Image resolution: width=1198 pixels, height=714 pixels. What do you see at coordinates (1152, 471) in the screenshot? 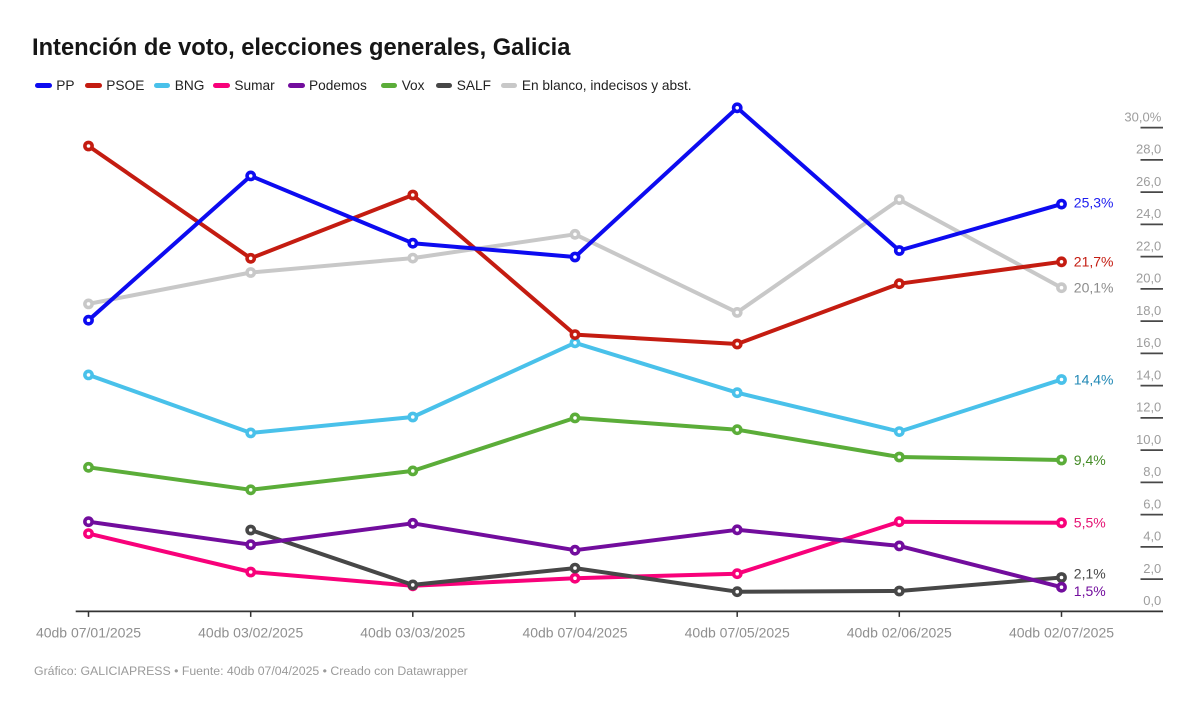
I see `svg-text: 8,0` at bounding box center [1152, 471].